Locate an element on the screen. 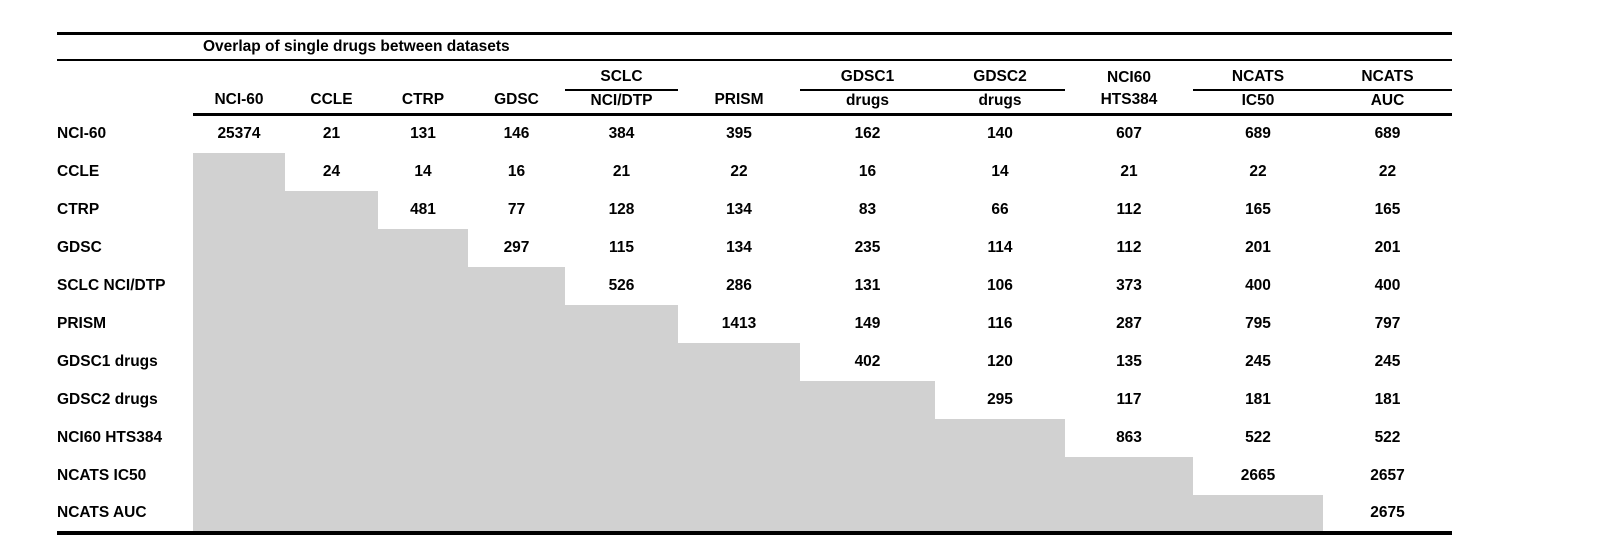 Image resolution: width=1616 pixels, height=559 pixels. value-cell: 149 is located at coordinates (867, 323).